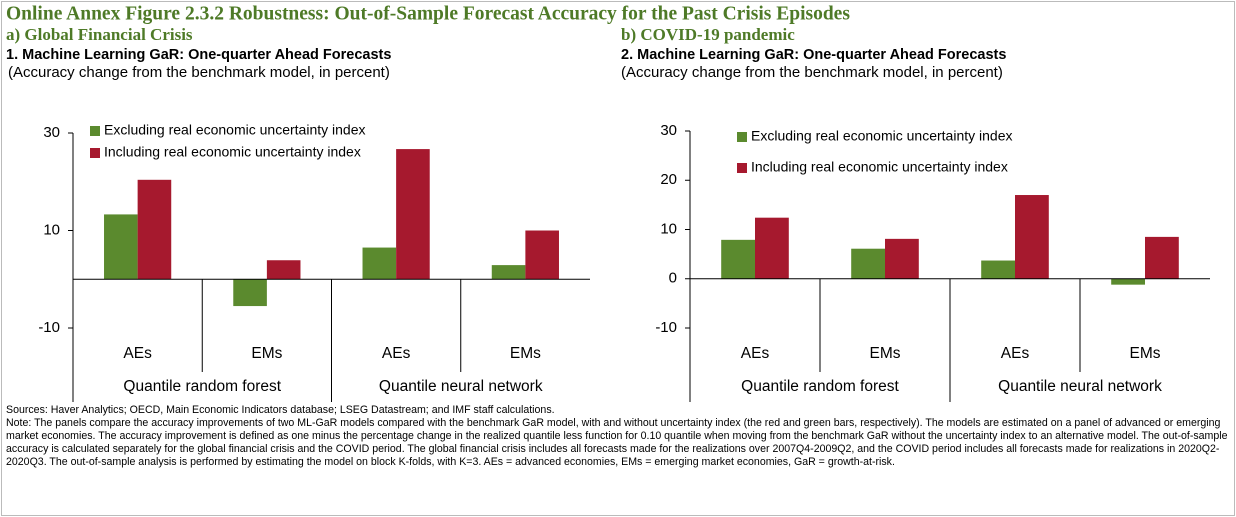 This screenshot has width=1236, height=517. I want to click on y-tick-label: 20, so click(668, 179).